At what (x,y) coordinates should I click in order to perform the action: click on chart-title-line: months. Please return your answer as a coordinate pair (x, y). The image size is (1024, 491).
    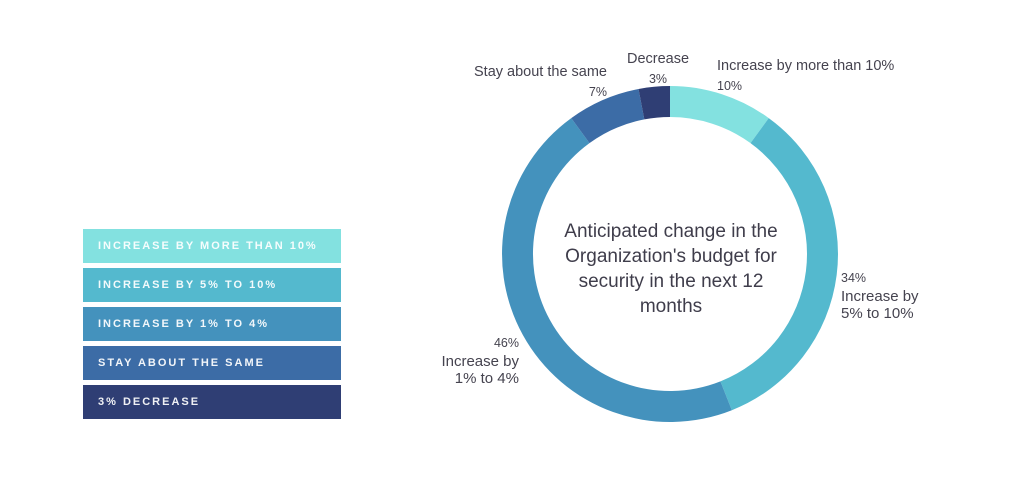
    Looking at the image, I should click on (671, 306).